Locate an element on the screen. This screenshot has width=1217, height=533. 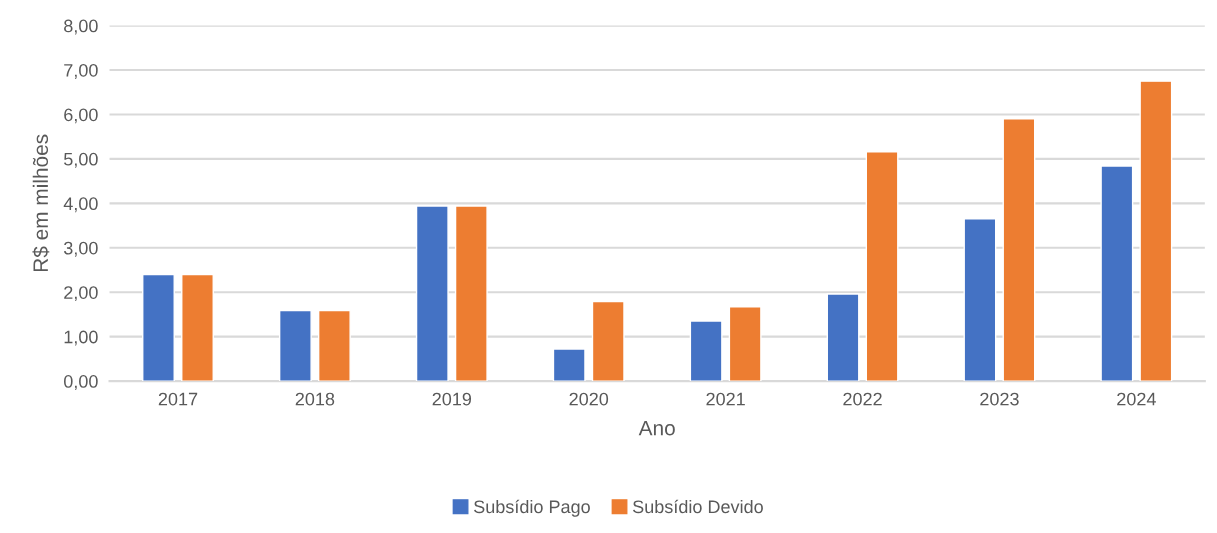
y-tick-label: 5,00 is located at coordinates (81, 160).